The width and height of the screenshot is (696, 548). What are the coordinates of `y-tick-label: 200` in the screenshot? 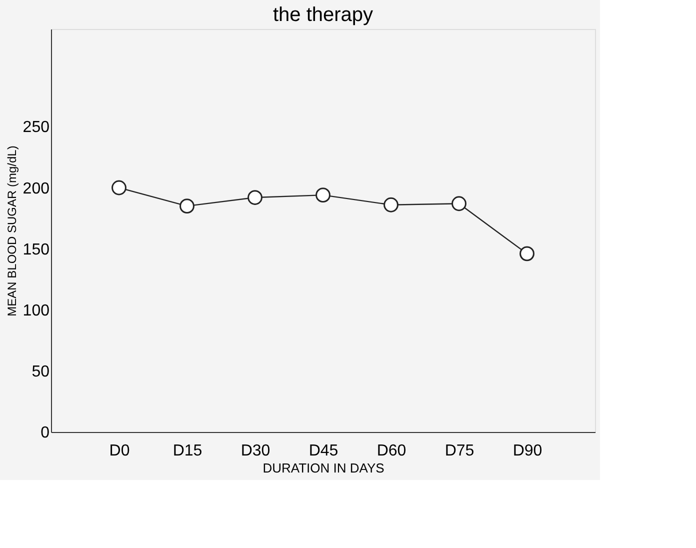 It's located at (36, 189).